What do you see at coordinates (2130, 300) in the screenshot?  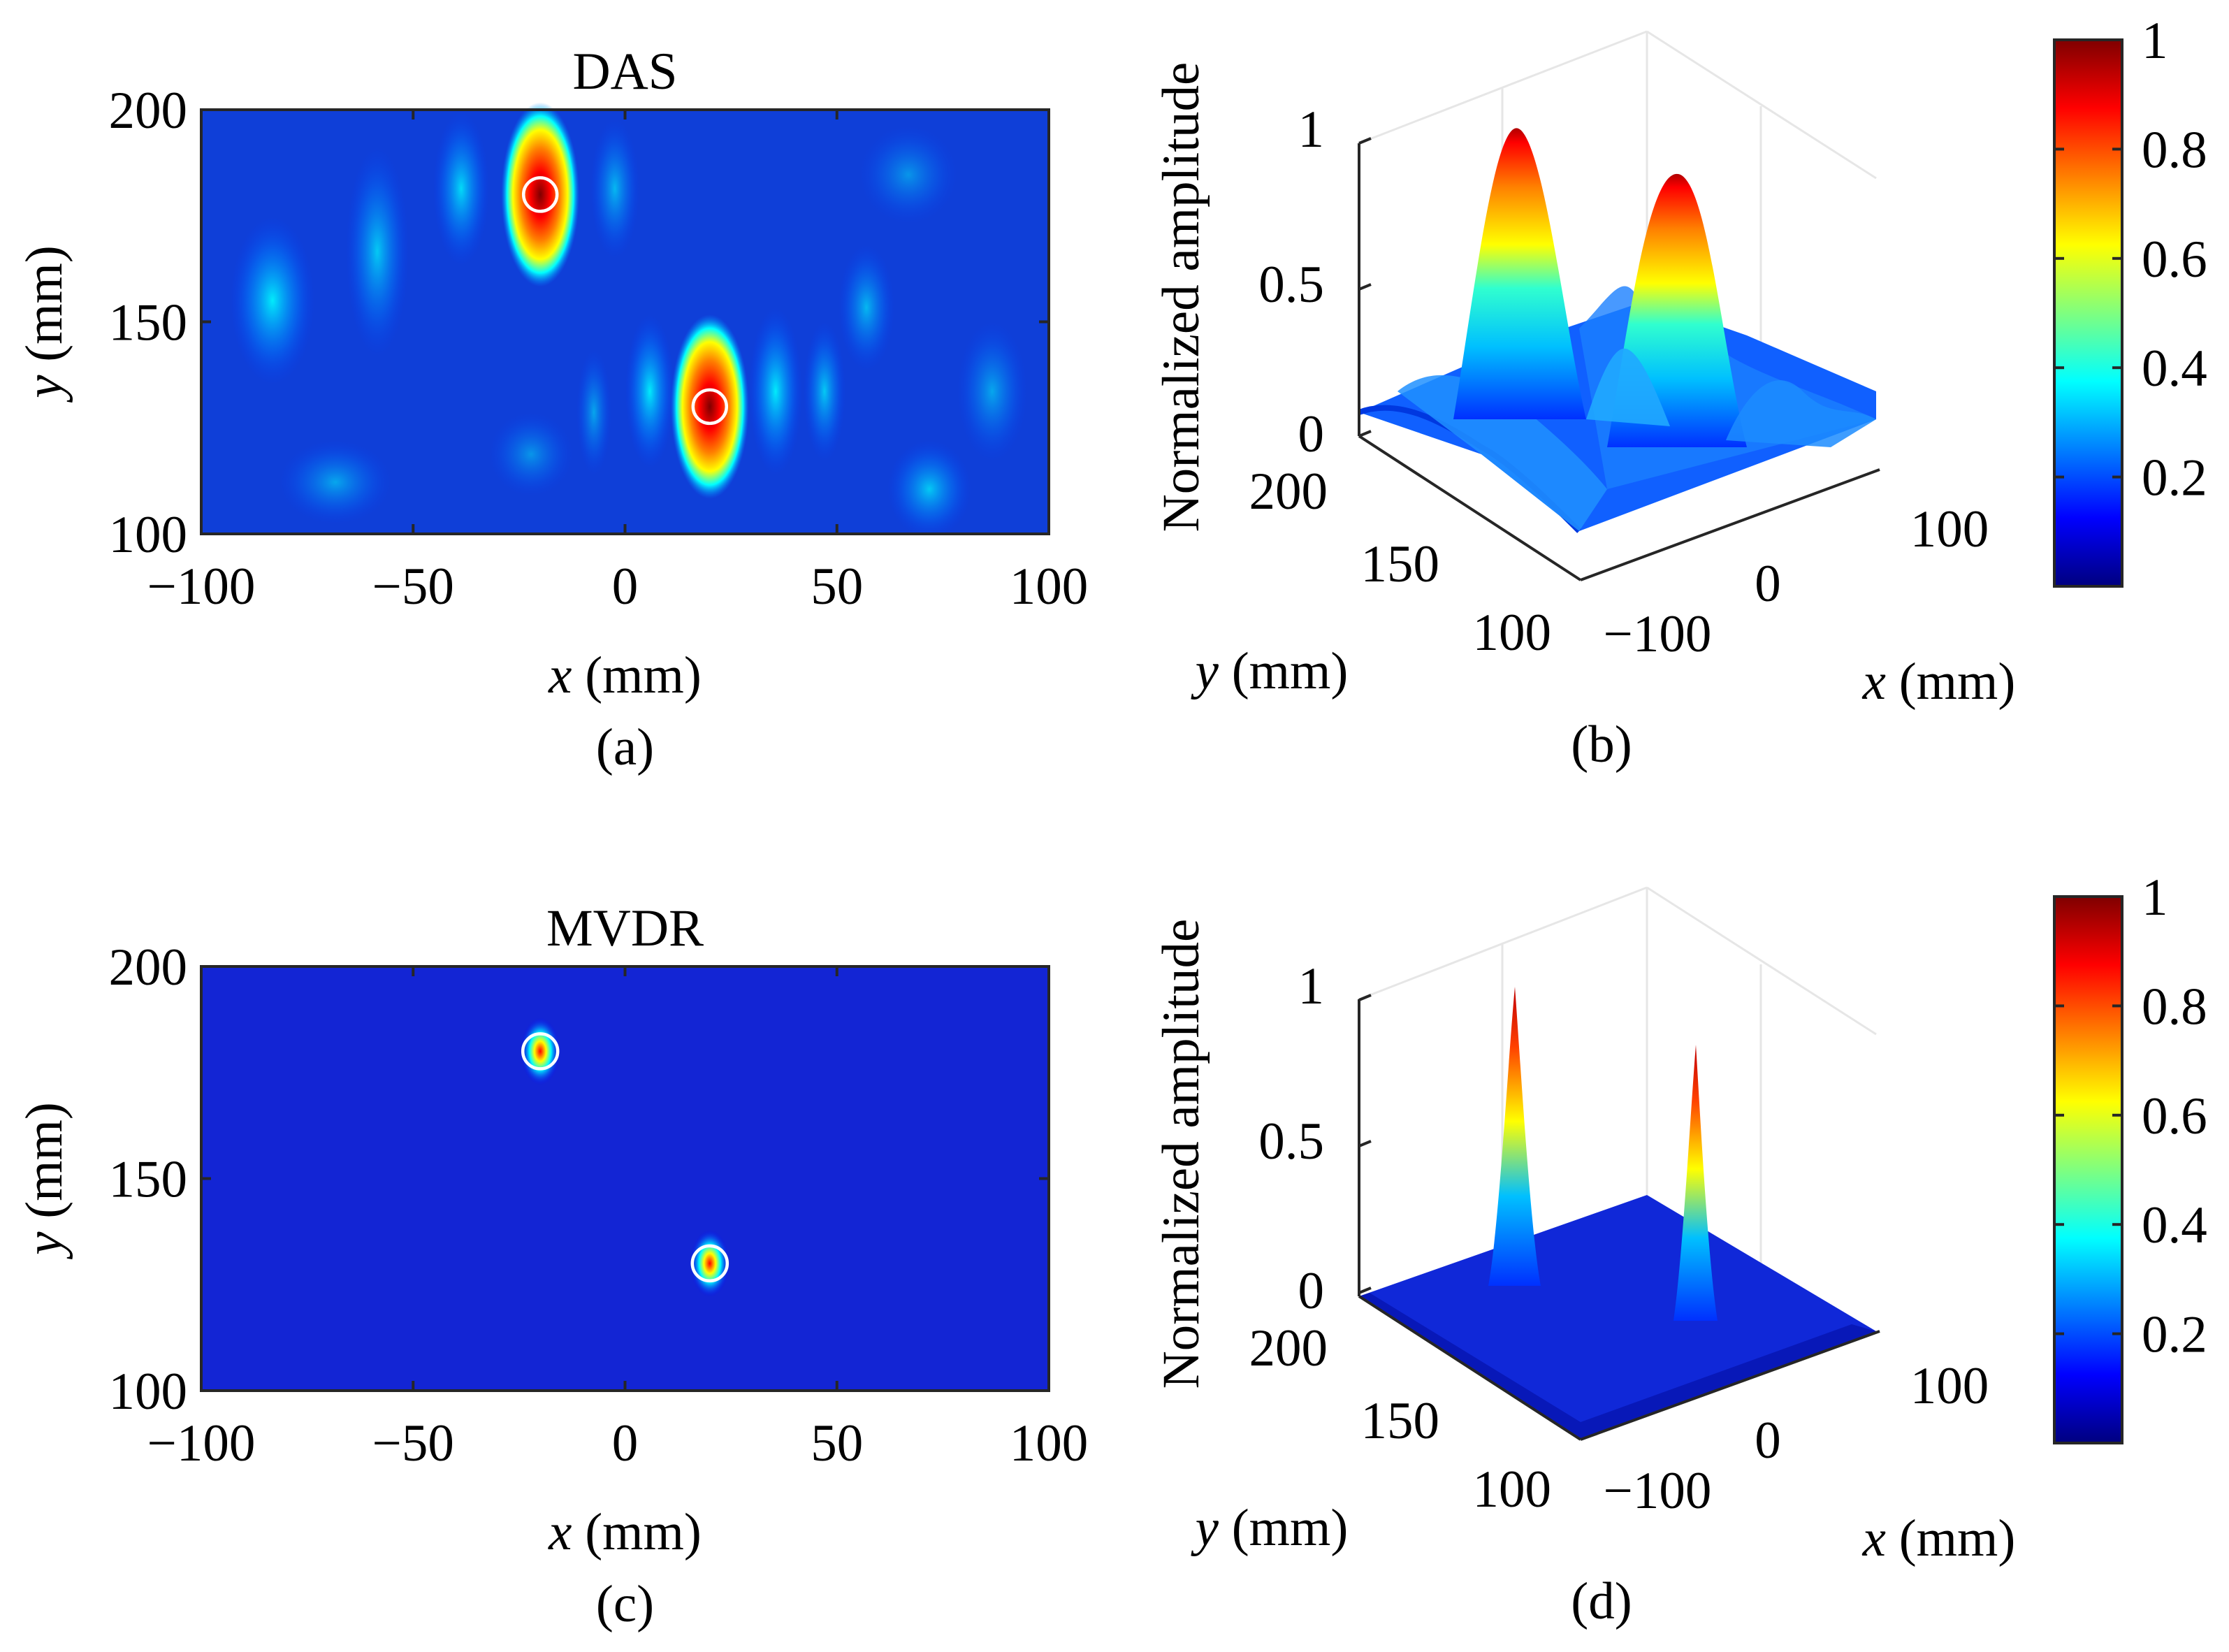 I see `colorbar-b: 0.2 0.4 0.6 0.8 1` at bounding box center [2130, 300].